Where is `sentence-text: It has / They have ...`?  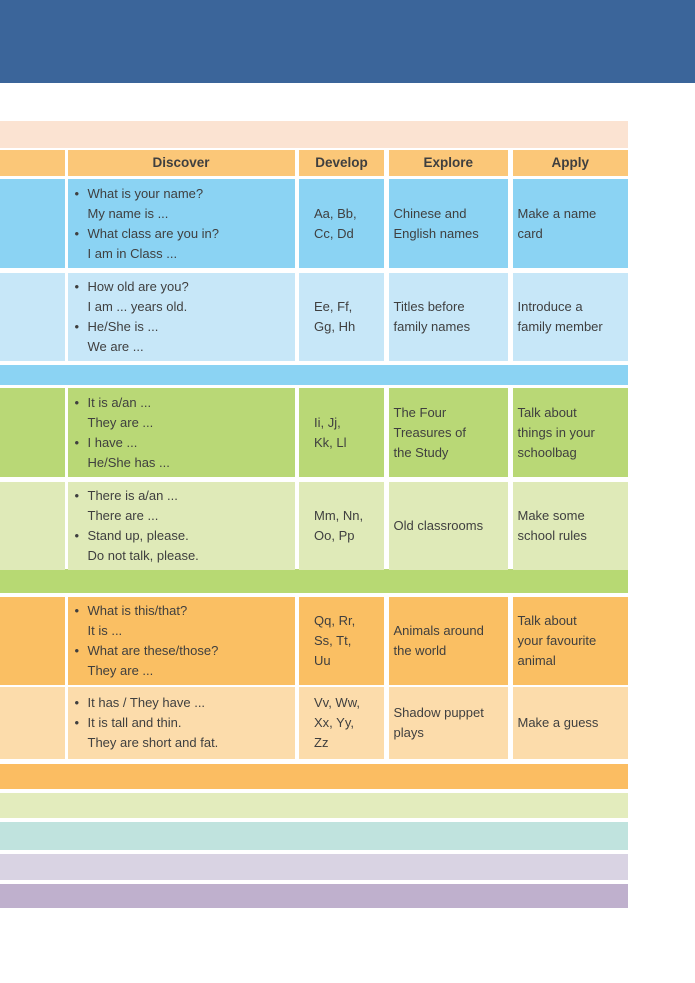
sentence-text: It has / They have ... is located at coordinates (146, 702).